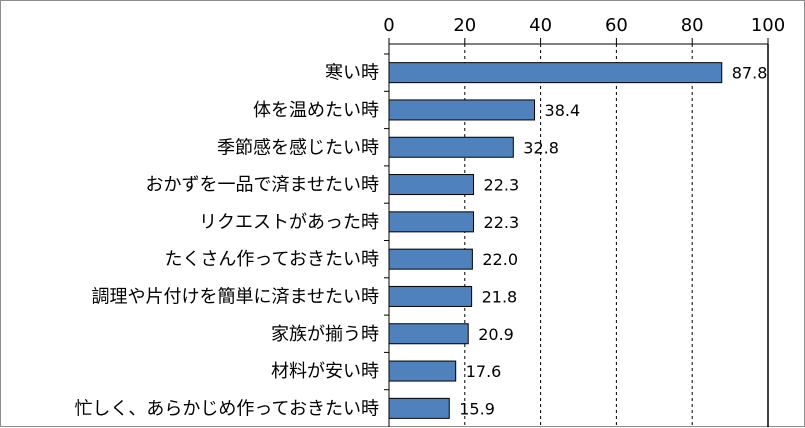 The image size is (805, 428). Describe the element at coordinates (502, 185) in the screenshot. I see `data-label-3: 22.3` at that location.